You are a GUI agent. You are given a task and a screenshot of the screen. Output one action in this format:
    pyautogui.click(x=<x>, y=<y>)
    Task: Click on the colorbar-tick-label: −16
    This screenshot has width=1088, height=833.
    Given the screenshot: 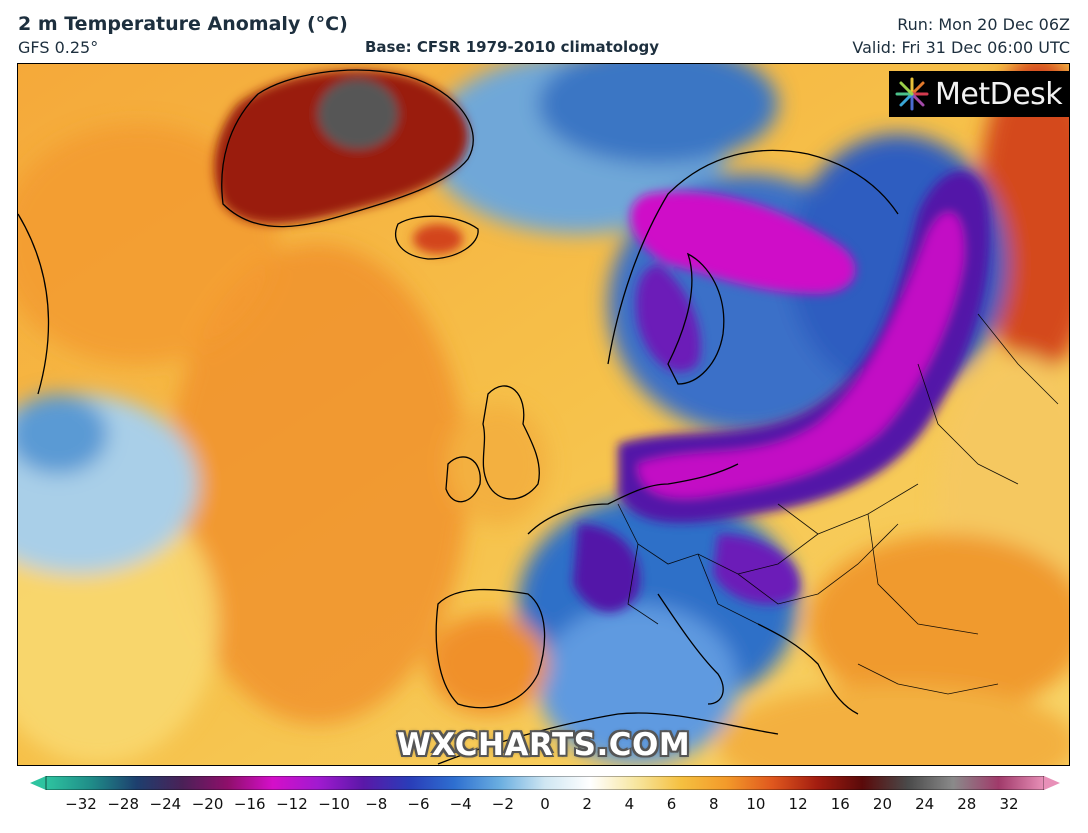 What is the action you would take?
    pyautogui.click(x=249, y=804)
    